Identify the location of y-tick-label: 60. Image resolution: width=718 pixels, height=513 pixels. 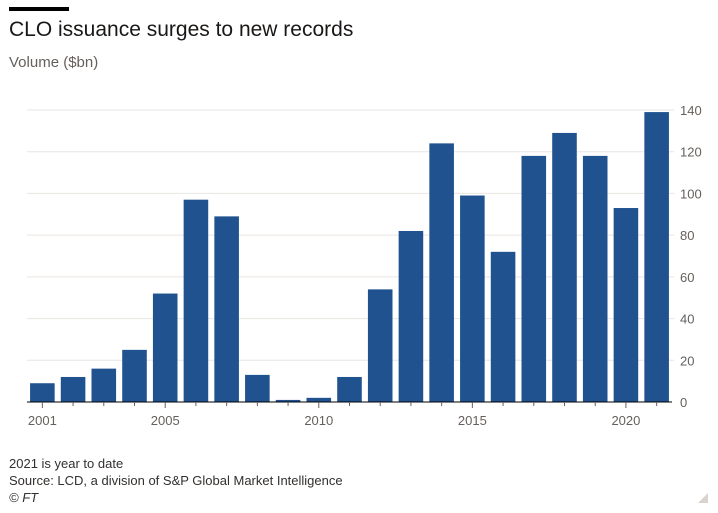
(687, 277).